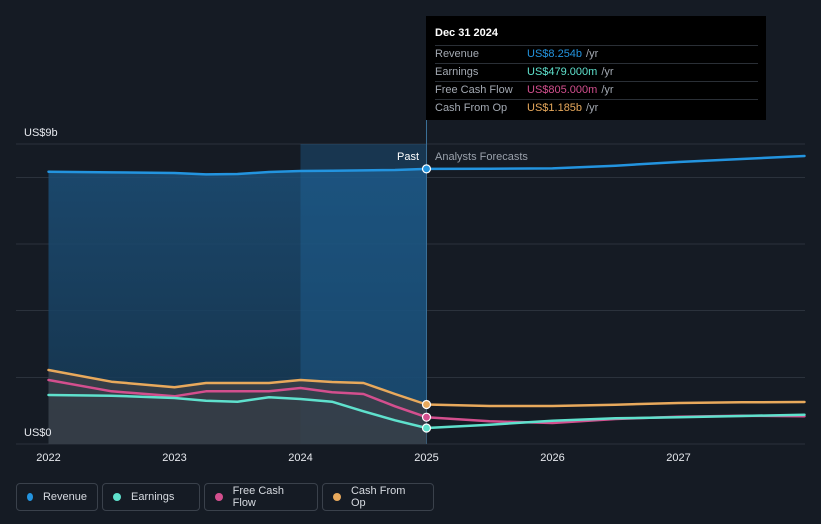 The width and height of the screenshot is (821, 524). What do you see at coordinates (237, 407) in the screenshot?
I see `cash-from-op-past-area` at bounding box center [237, 407].